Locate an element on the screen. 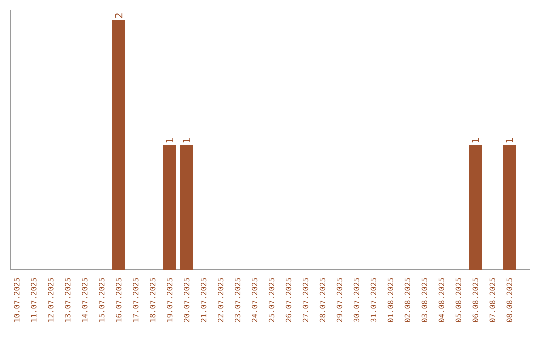 The width and height of the screenshot is (540, 340). data-label: 2 is located at coordinates (119, 16).